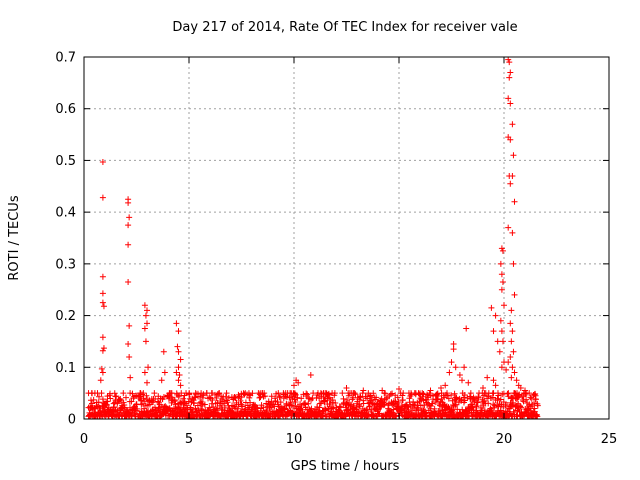 The height and width of the screenshot is (480, 640). I want to click on x-tick-label: 25, so click(609, 439).